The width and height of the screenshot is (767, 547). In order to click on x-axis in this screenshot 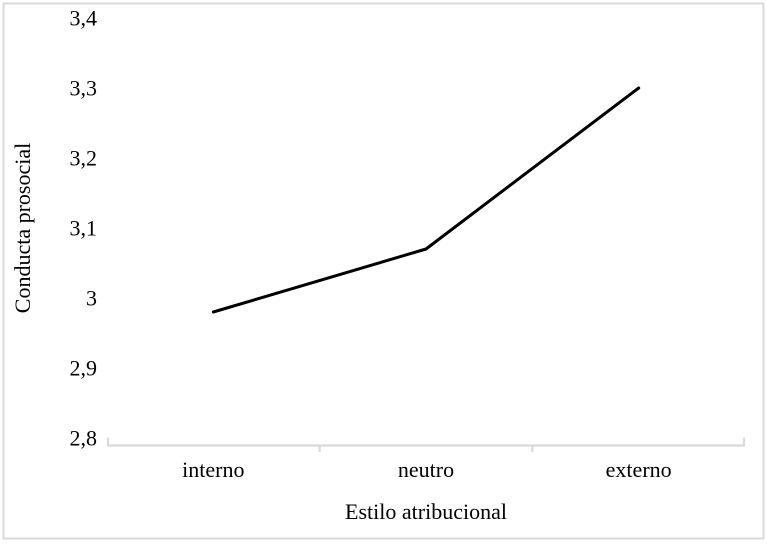, I will do `click(426, 444)`.